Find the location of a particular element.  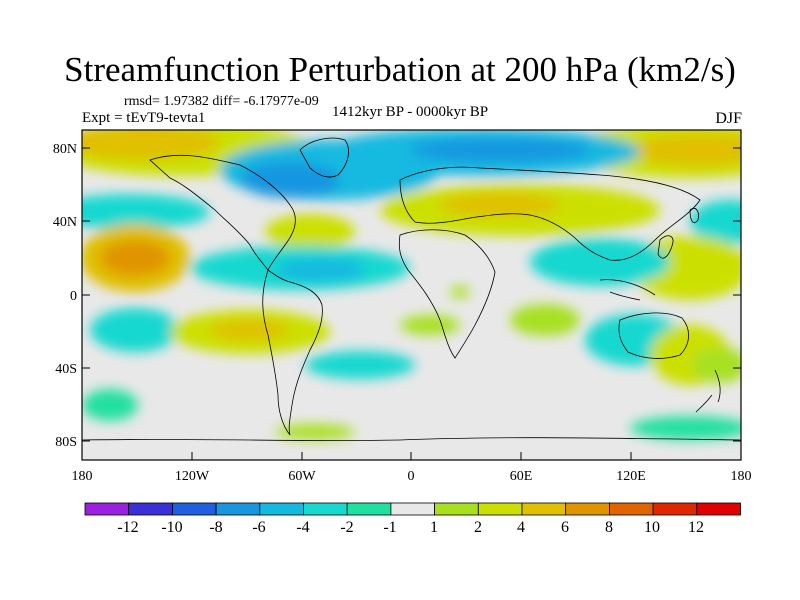

colorbar-label: 2 is located at coordinates (478, 527).